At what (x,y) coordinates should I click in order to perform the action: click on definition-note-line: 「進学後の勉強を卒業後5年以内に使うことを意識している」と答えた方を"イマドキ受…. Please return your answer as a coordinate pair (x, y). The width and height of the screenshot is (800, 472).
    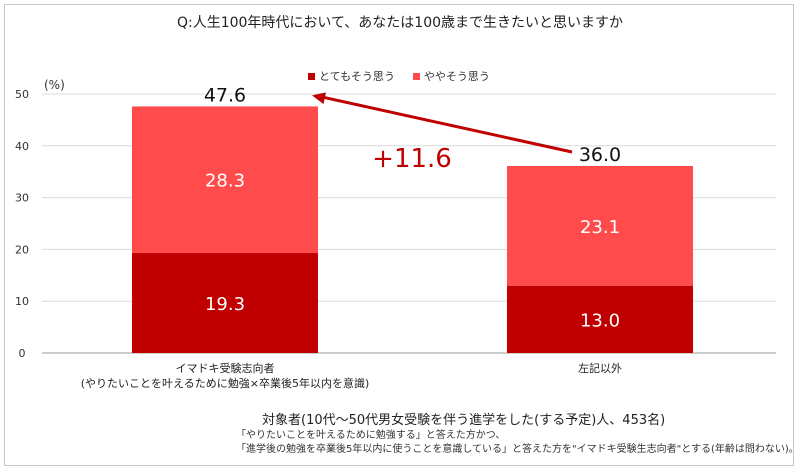
    Looking at the image, I should click on (517, 449).